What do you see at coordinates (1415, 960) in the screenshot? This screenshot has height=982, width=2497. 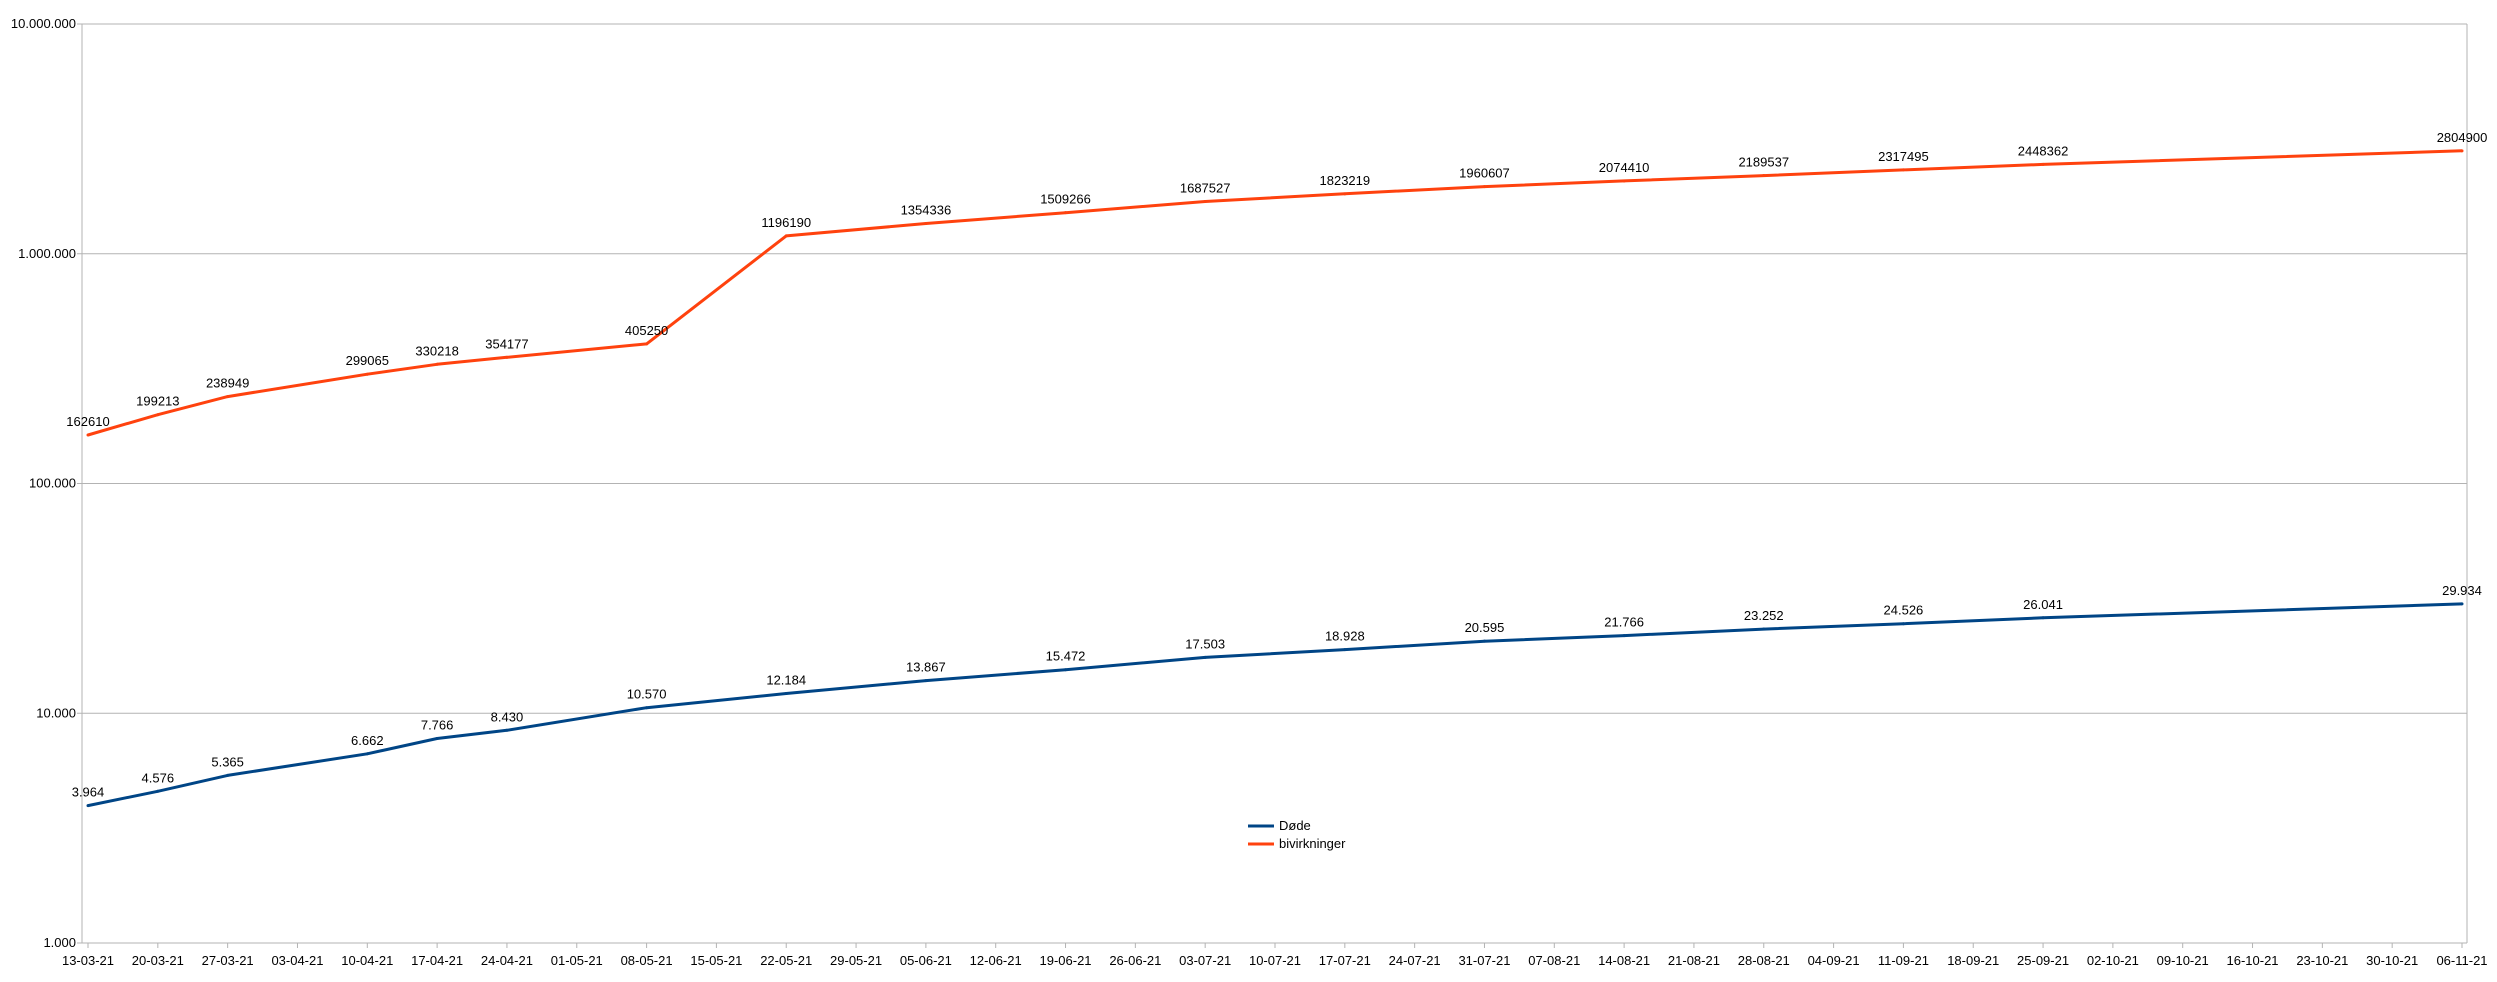 I see `x-tick-label-19: 24-07-21` at bounding box center [1415, 960].